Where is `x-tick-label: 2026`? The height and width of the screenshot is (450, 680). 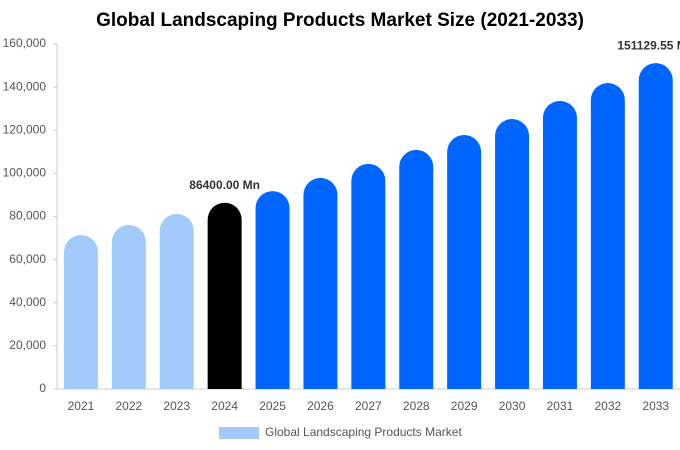 x-tick-label: 2026 is located at coordinates (320, 406).